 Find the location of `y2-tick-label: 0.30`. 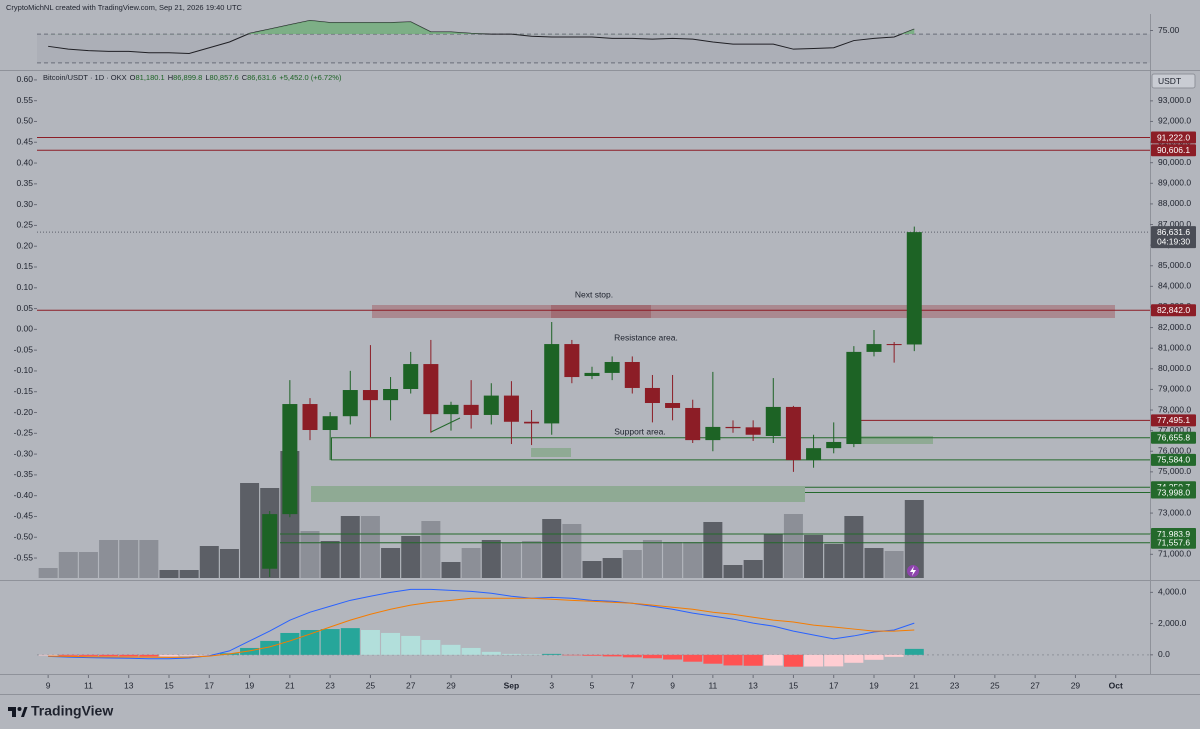

y2-tick-label: 0.30 is located at coordinates (24, 204).